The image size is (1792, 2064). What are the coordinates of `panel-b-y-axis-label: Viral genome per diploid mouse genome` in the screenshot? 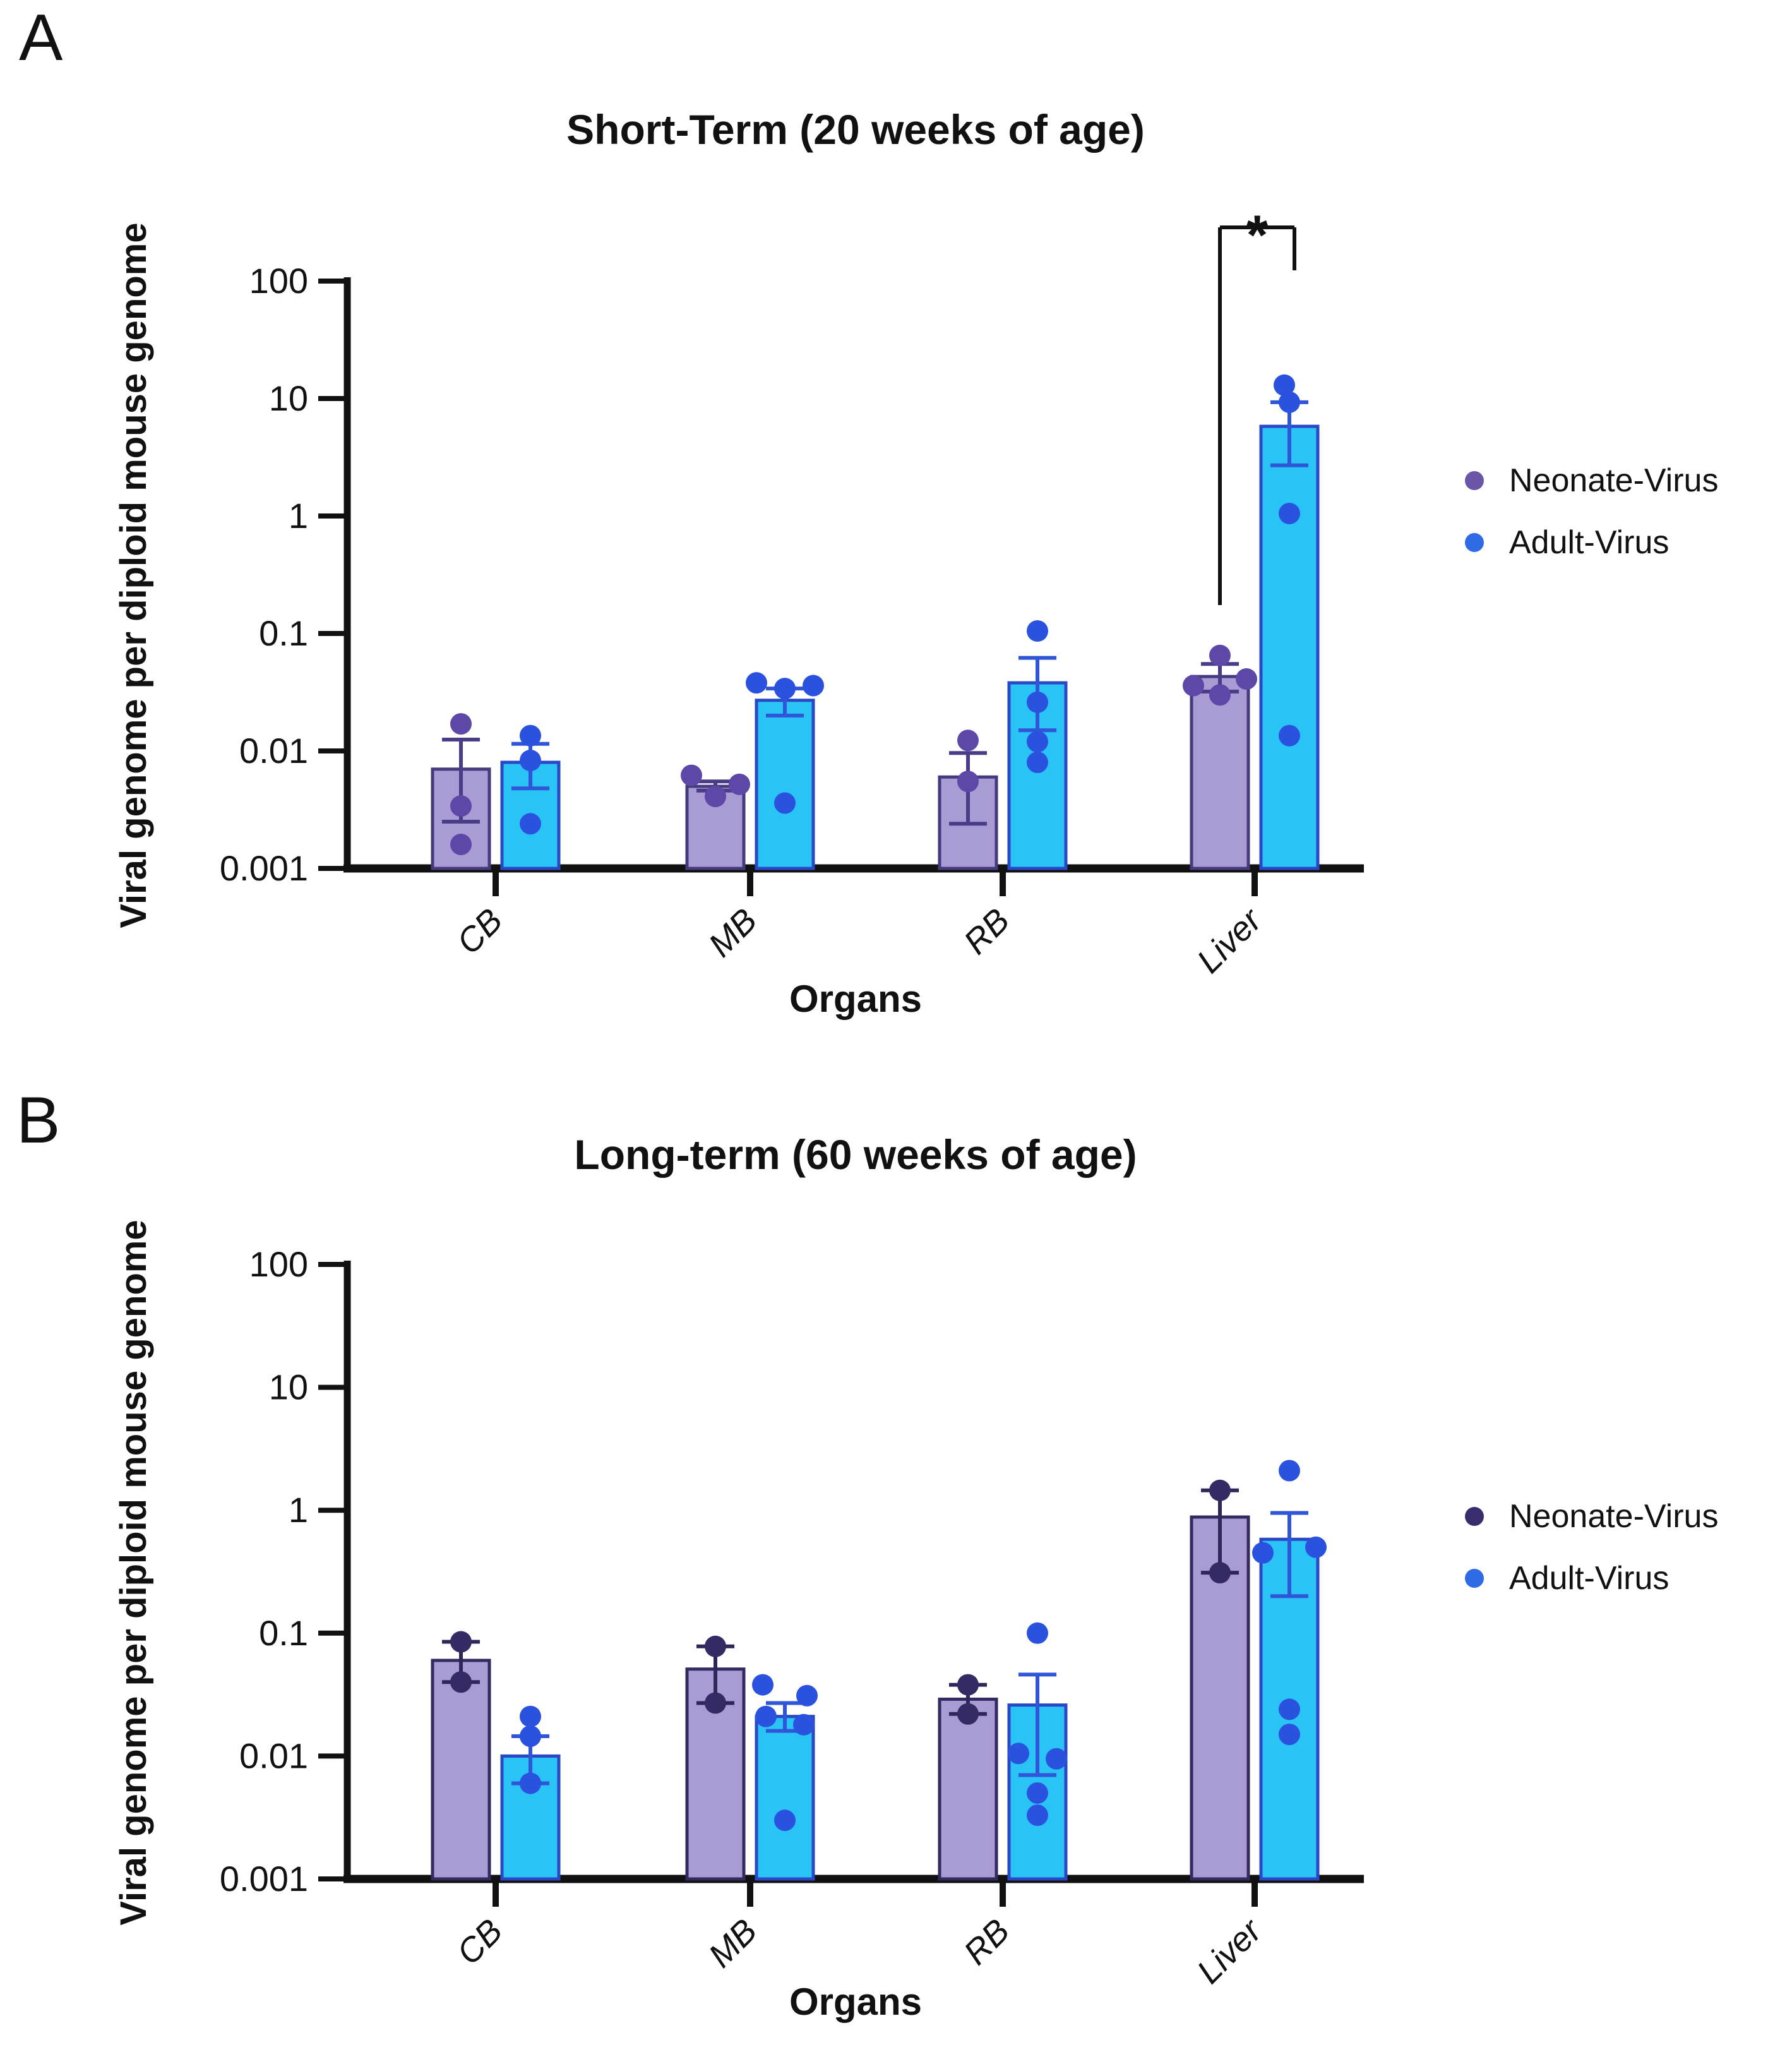 It's located at (133, 1573).